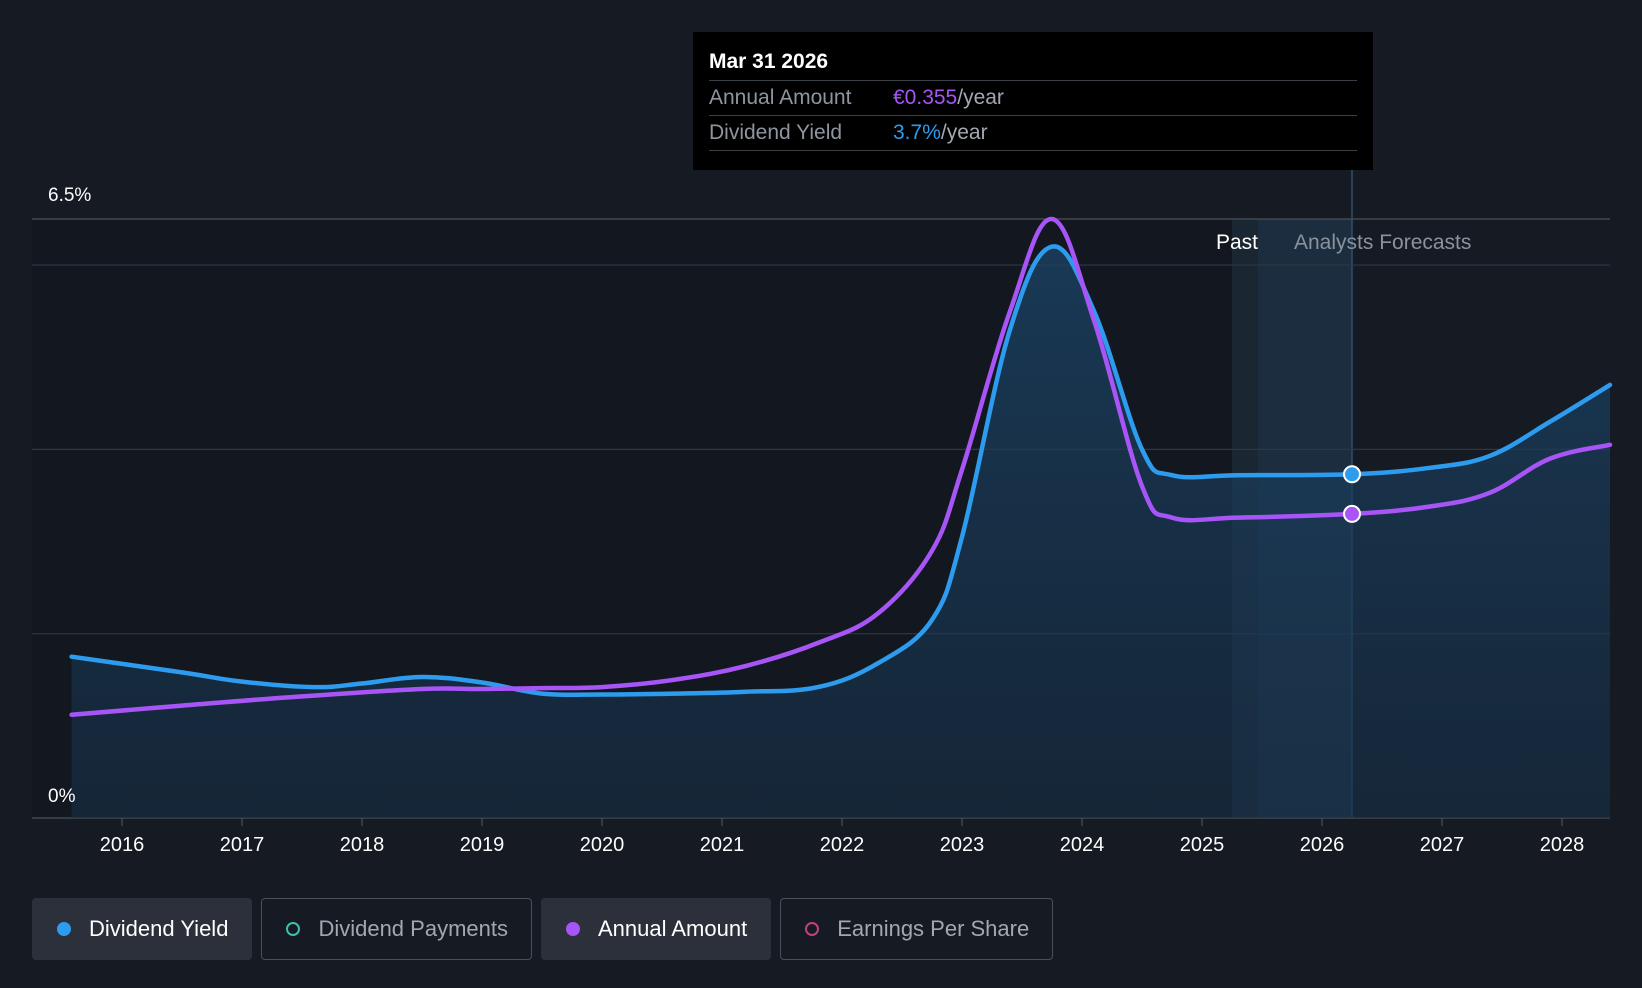  I want to click on y-label-bottom: 0%, so click(62, 796).